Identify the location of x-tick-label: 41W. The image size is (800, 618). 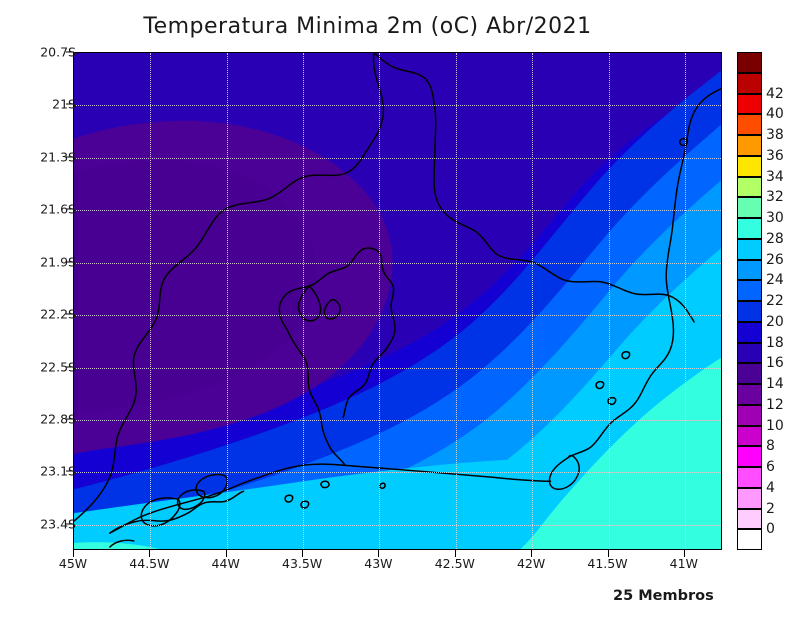
(683, 563).